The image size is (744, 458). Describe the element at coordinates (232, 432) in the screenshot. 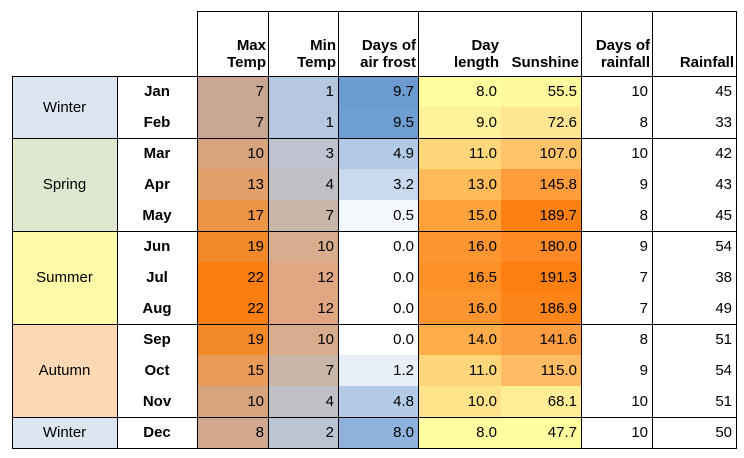

I see `value-cell-max: 8` at that location.